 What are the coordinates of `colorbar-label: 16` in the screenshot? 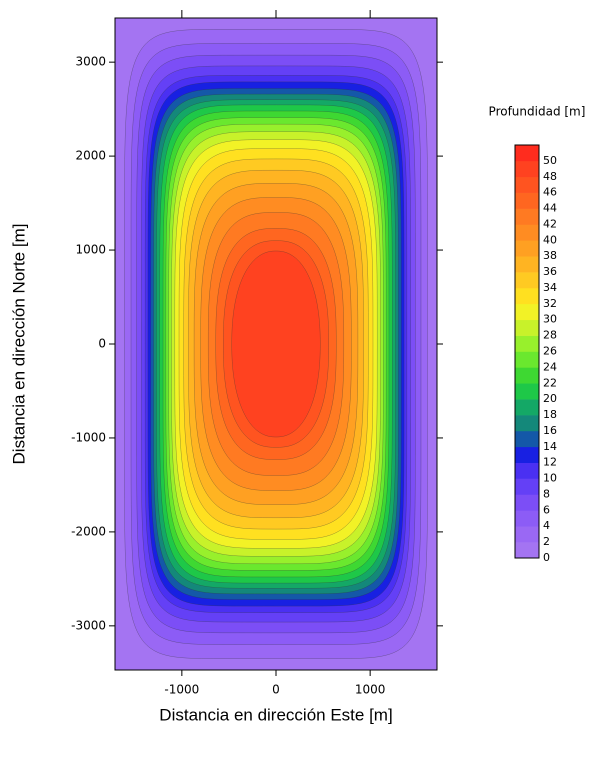 It's located at (550, 430).